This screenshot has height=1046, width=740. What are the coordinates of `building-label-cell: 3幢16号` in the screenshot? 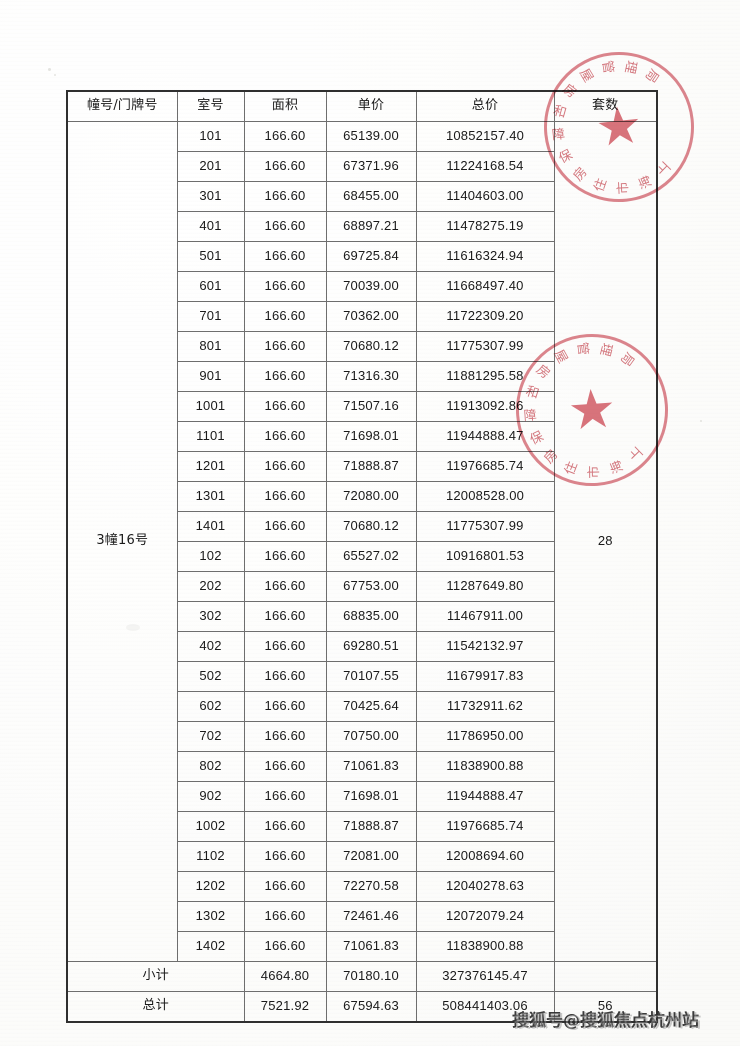 It's located at (122, 541).